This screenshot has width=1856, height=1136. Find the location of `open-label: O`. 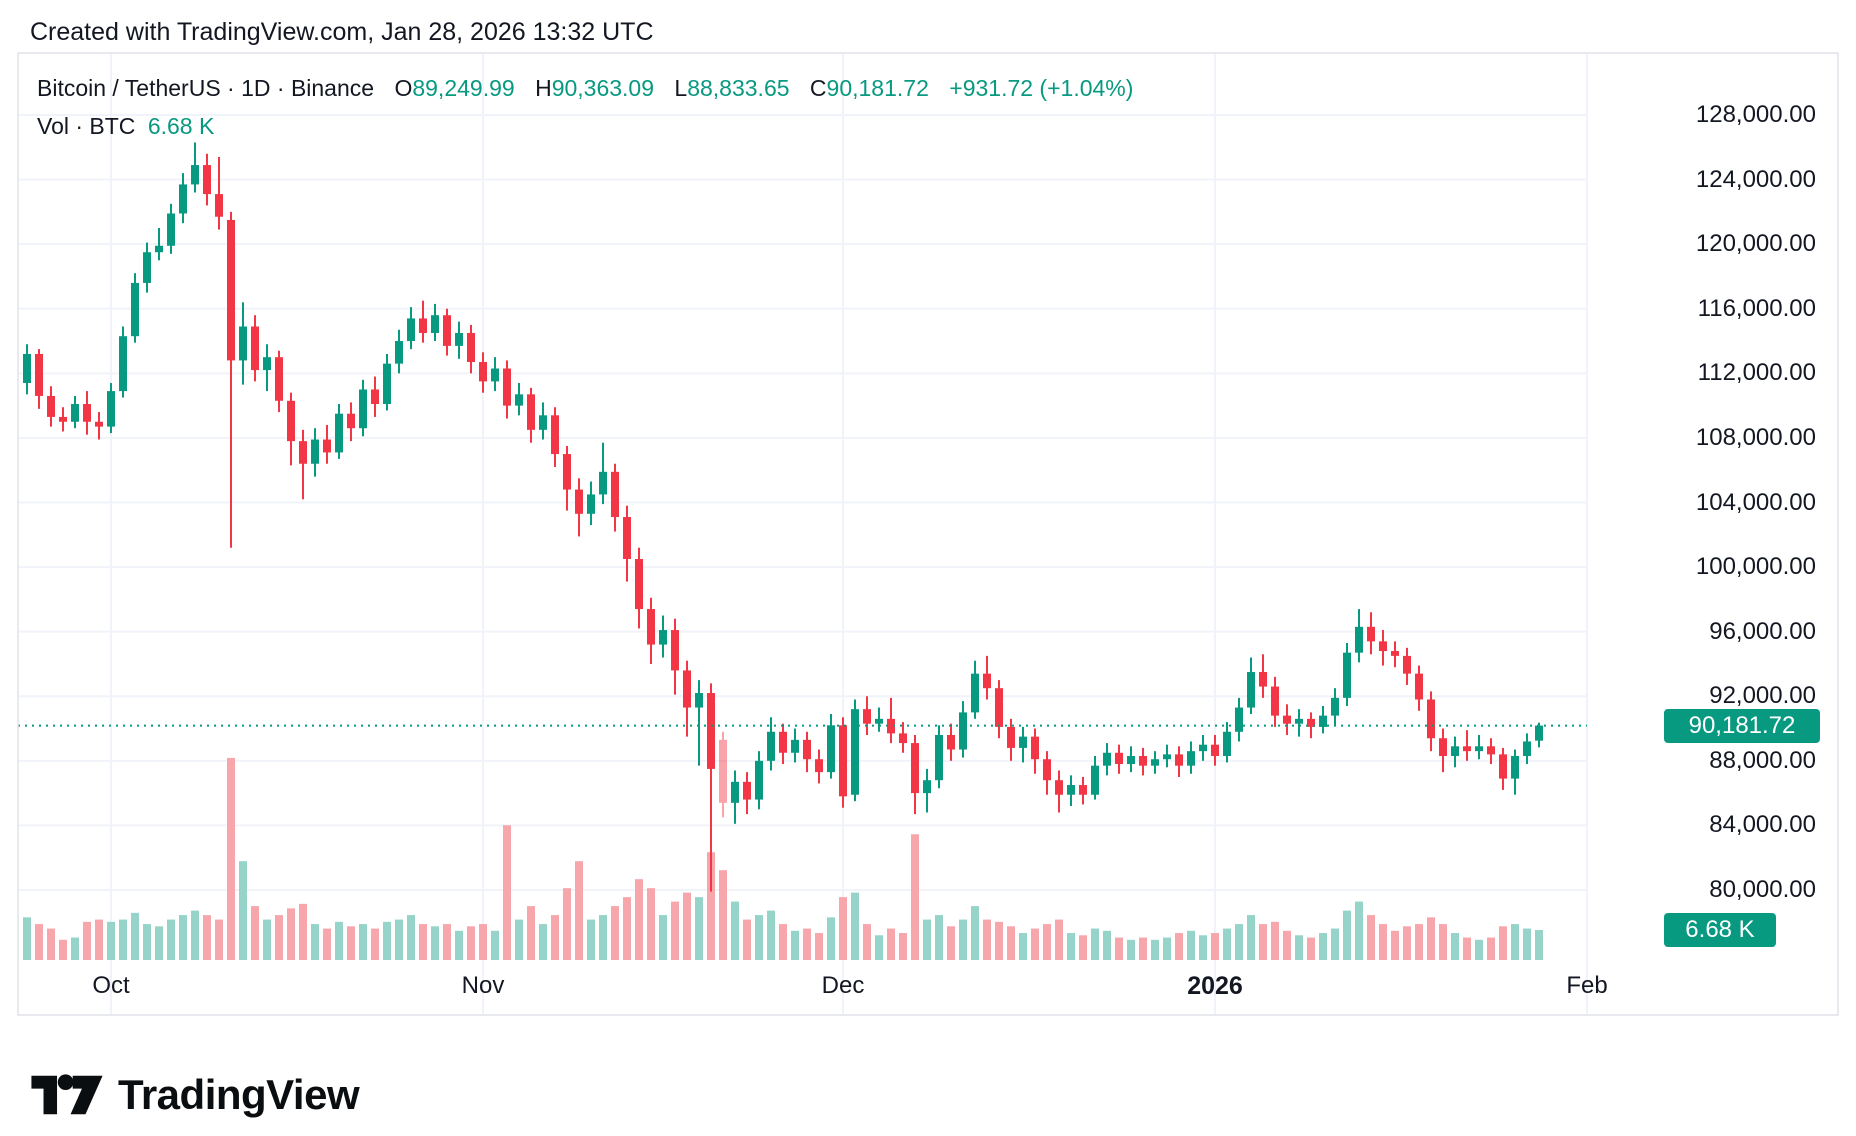

open-label: O is located at coordinates (403, 88).